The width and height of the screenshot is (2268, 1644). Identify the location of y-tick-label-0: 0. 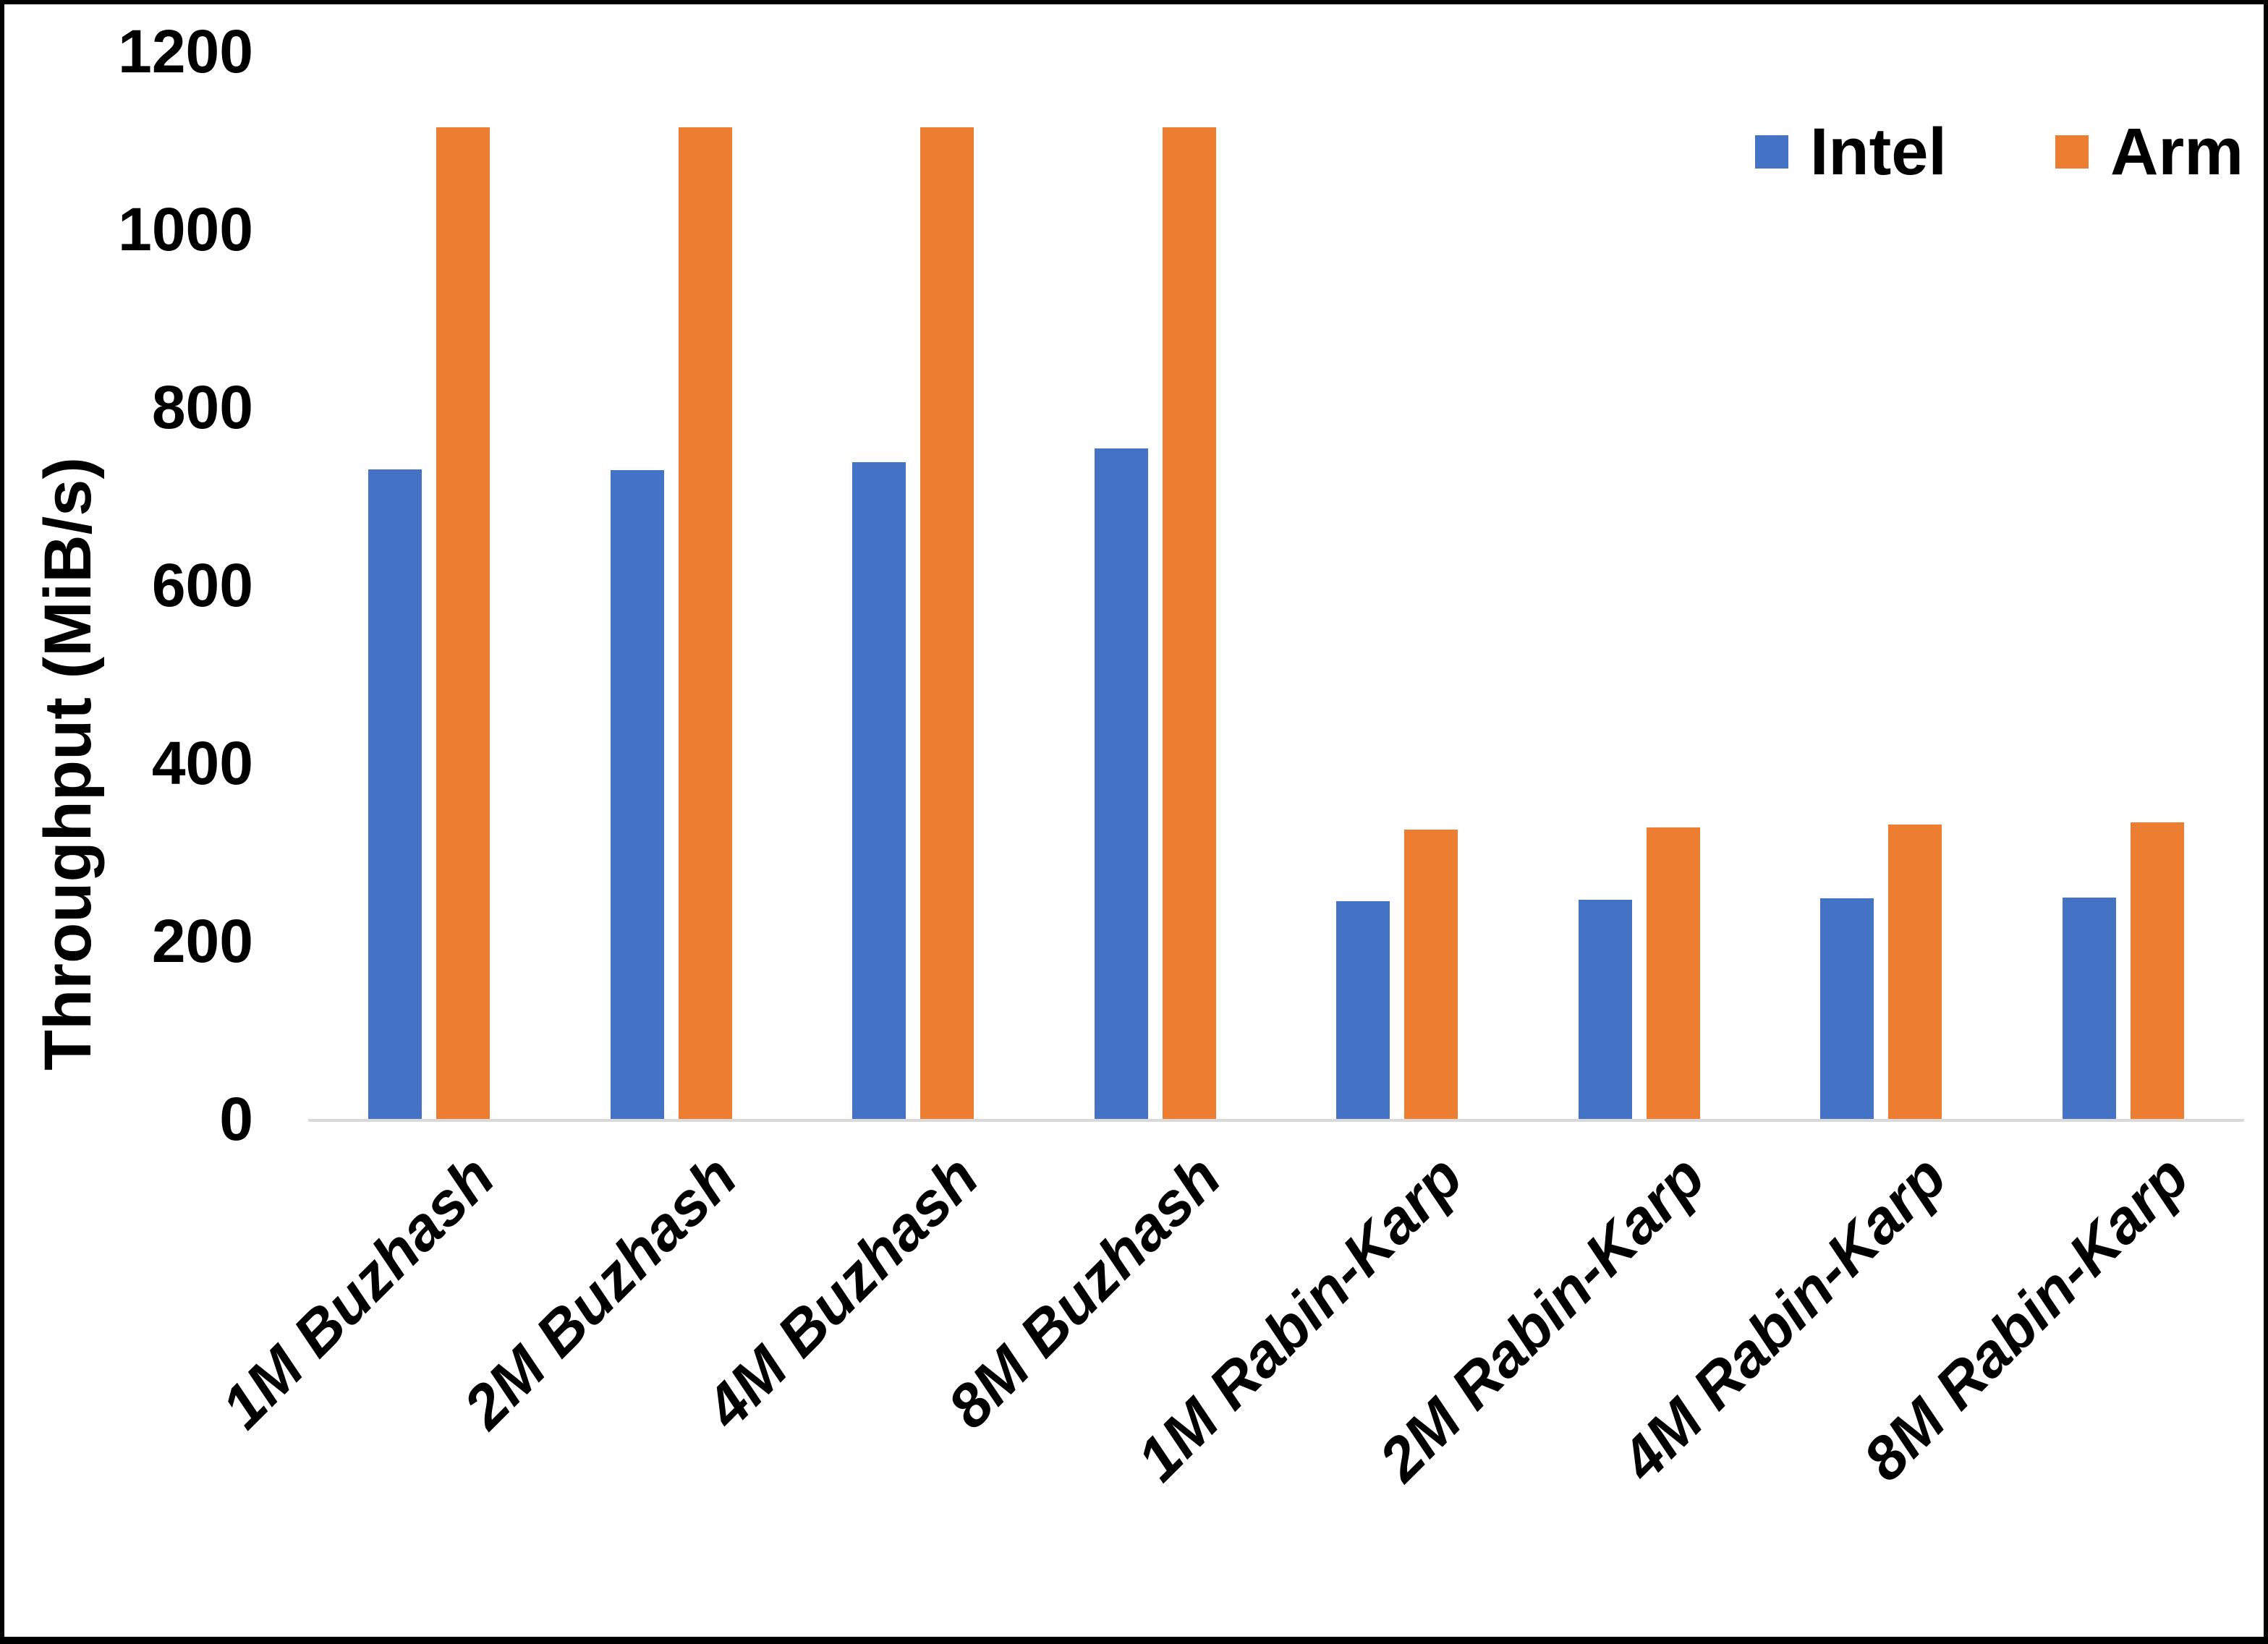
(236, 1119).